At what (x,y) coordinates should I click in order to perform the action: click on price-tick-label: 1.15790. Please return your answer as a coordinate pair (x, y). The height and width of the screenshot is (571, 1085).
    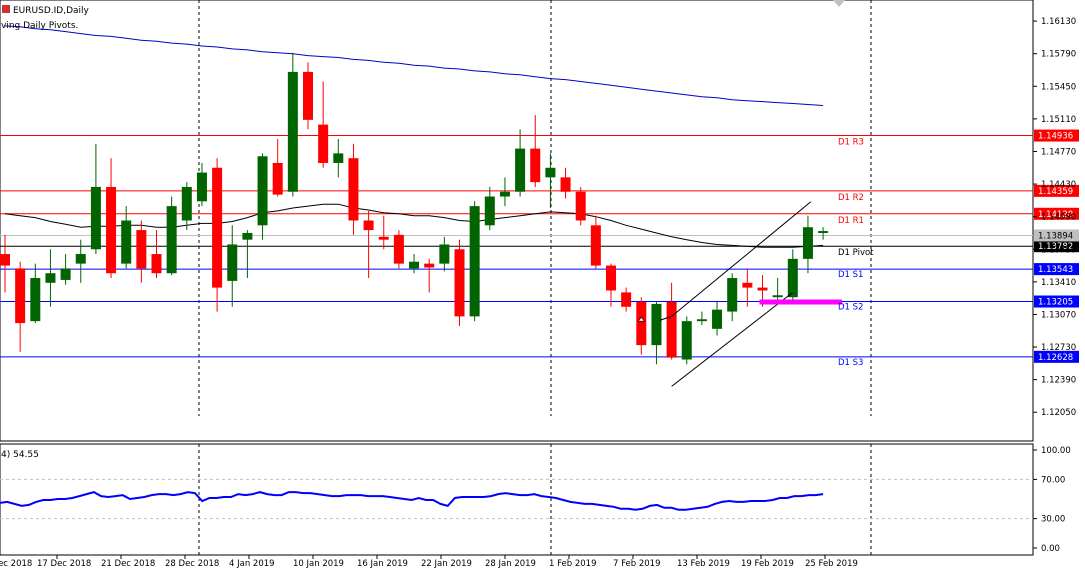
    Looking at the image, I should click on (1058, 55).